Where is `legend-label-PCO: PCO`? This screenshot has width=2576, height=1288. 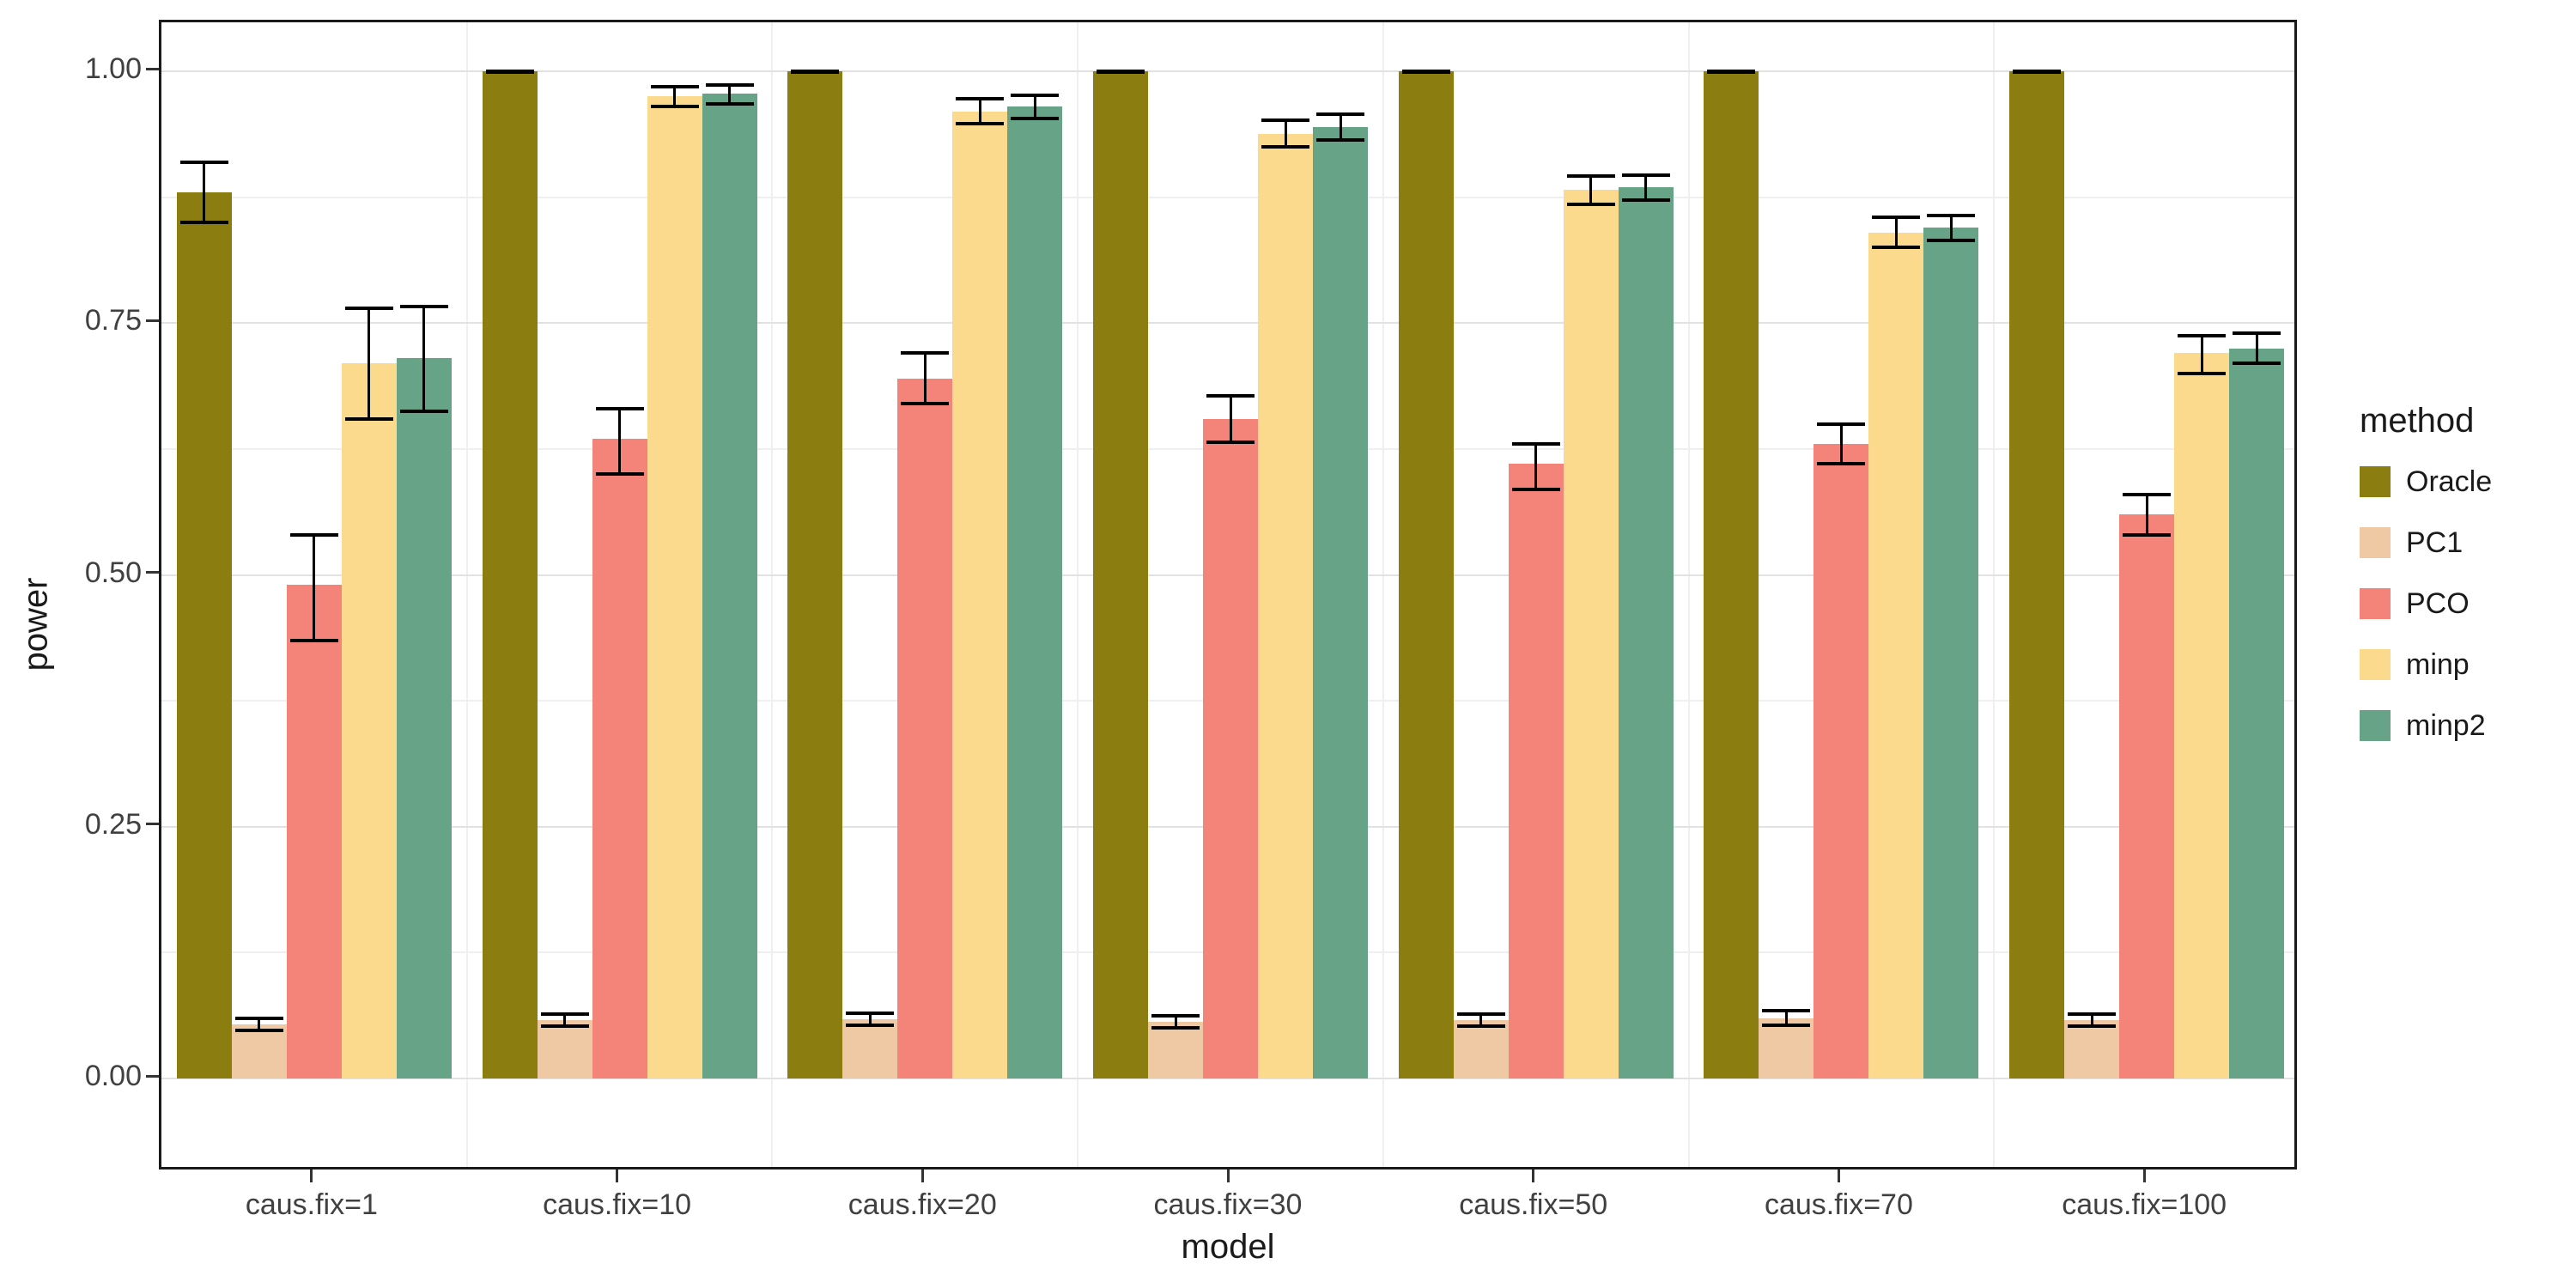
legend-label-PCO: PCO is located at coordinates (2438, 603).